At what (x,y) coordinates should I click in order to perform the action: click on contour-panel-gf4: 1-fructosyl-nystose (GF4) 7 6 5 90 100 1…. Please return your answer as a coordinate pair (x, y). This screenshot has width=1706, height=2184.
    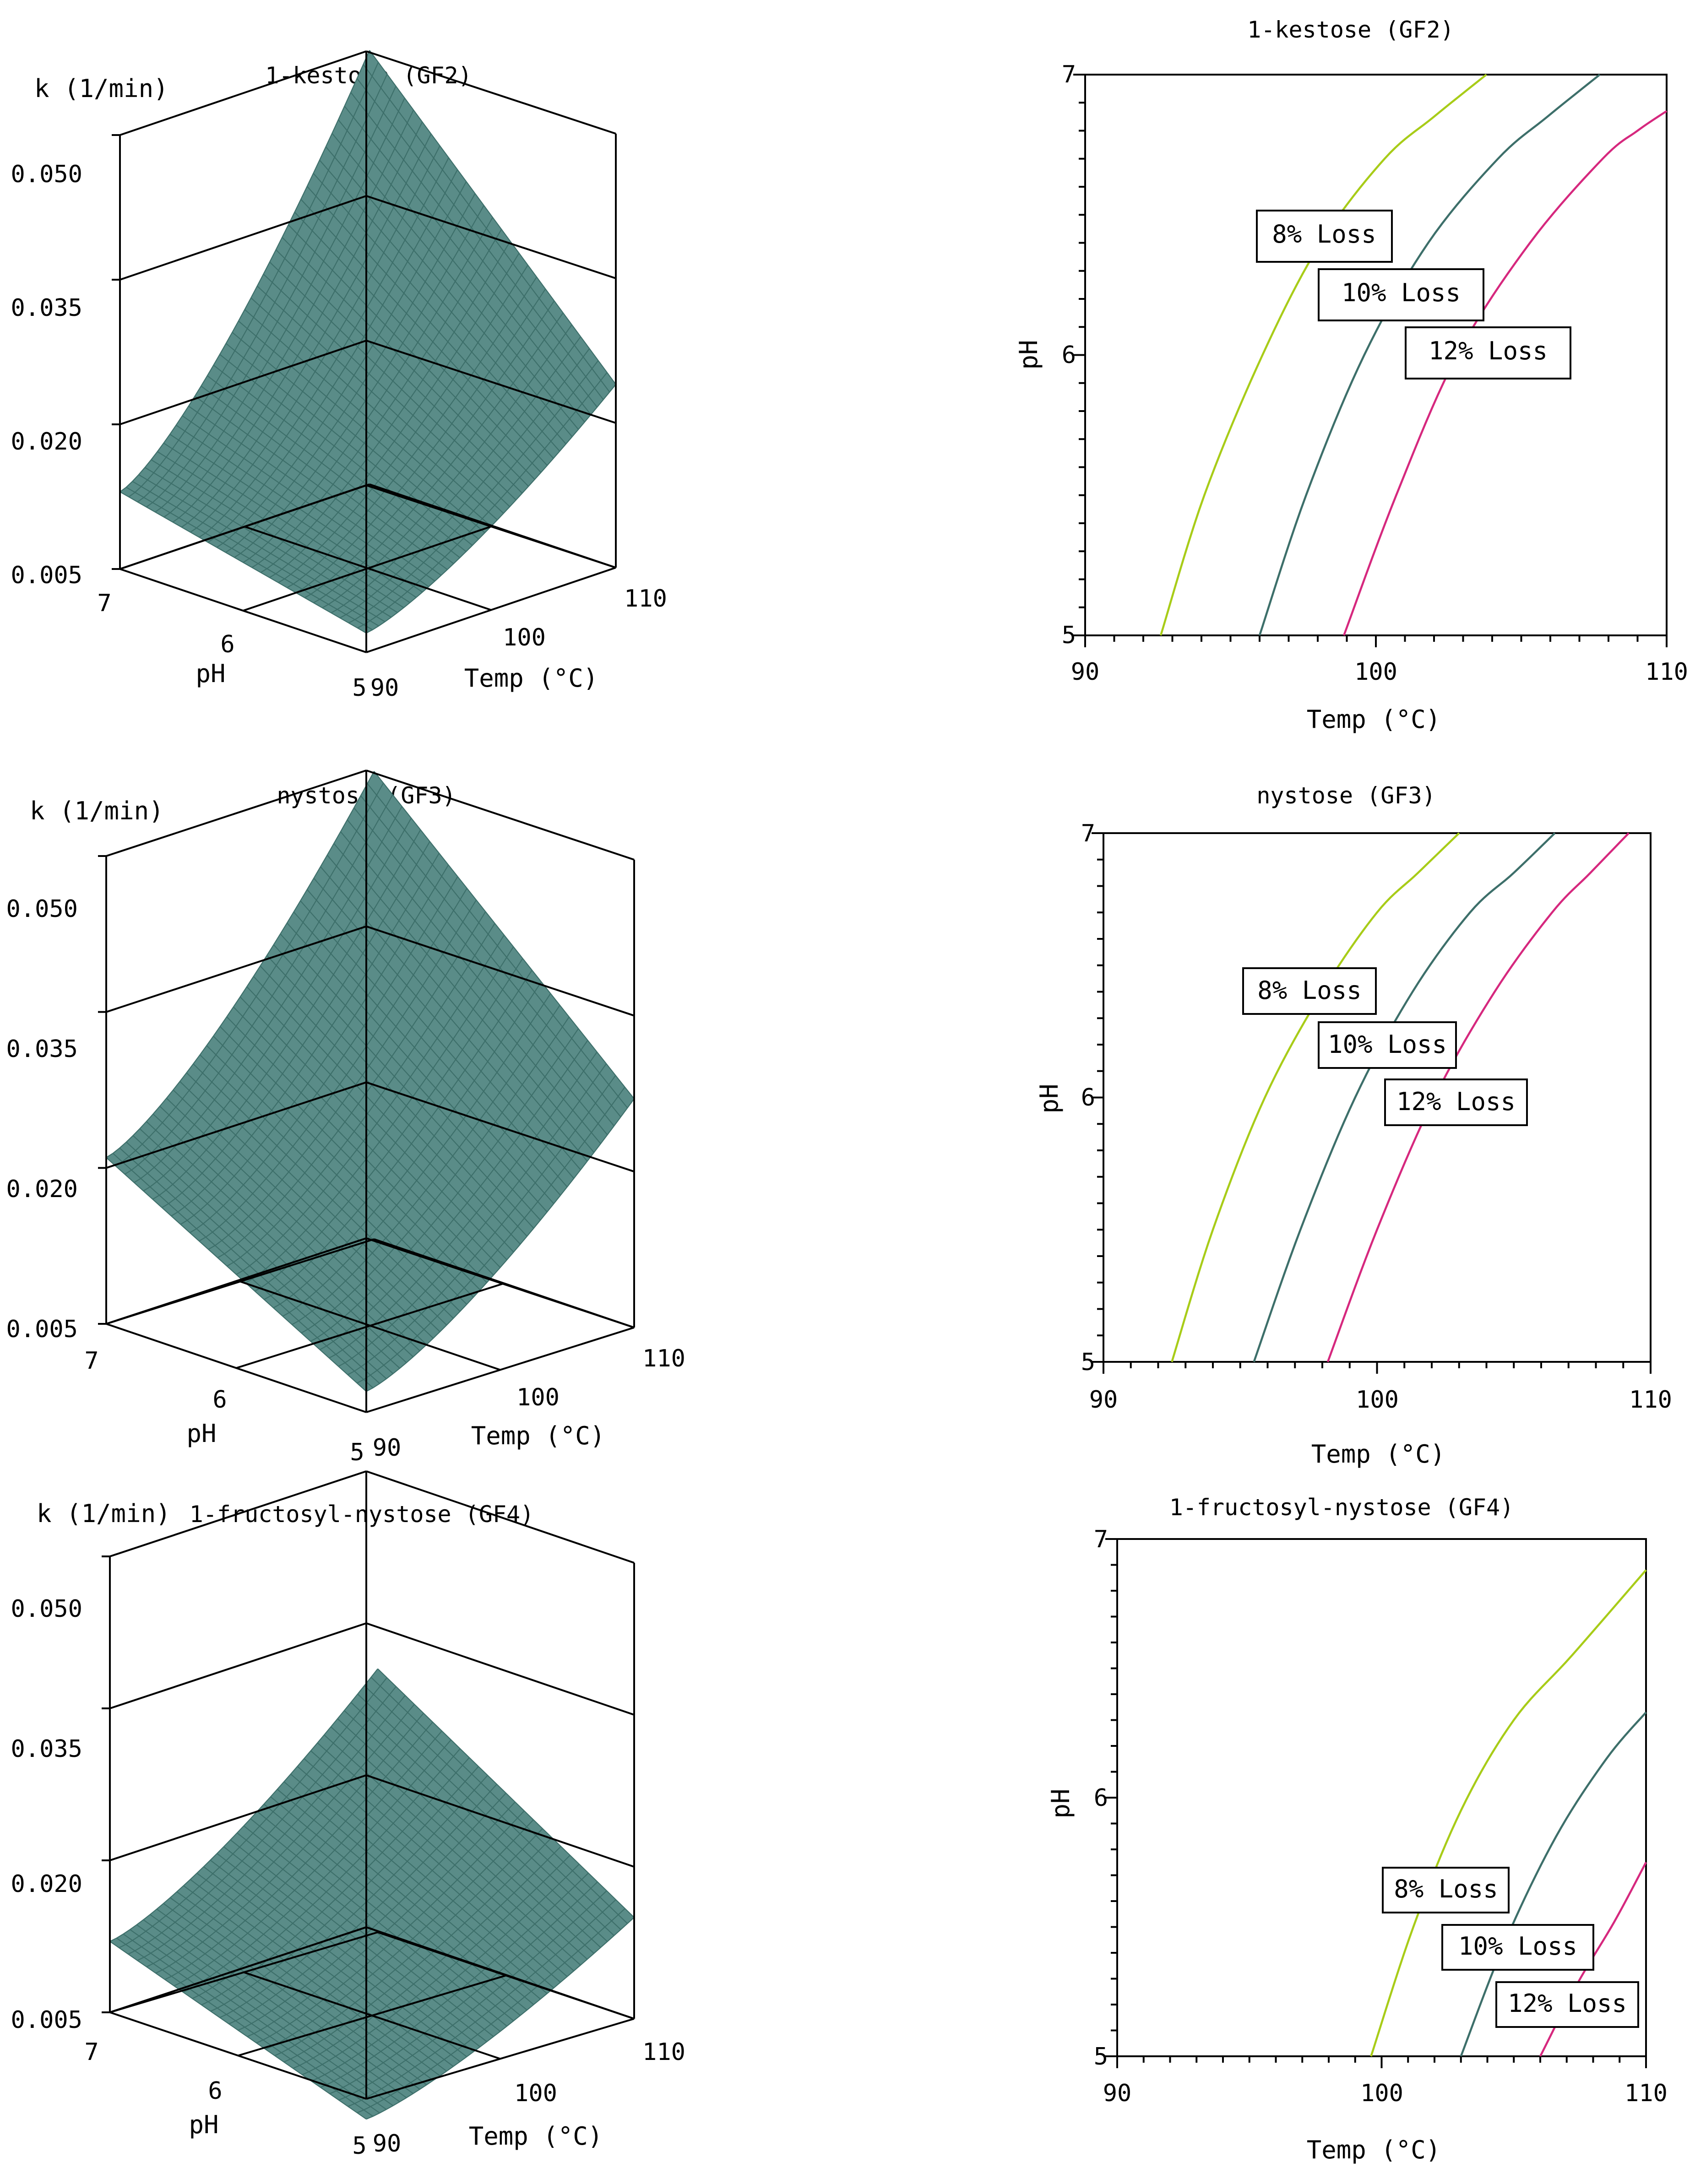
    Looking at the image, I should click on (1357, 1829).